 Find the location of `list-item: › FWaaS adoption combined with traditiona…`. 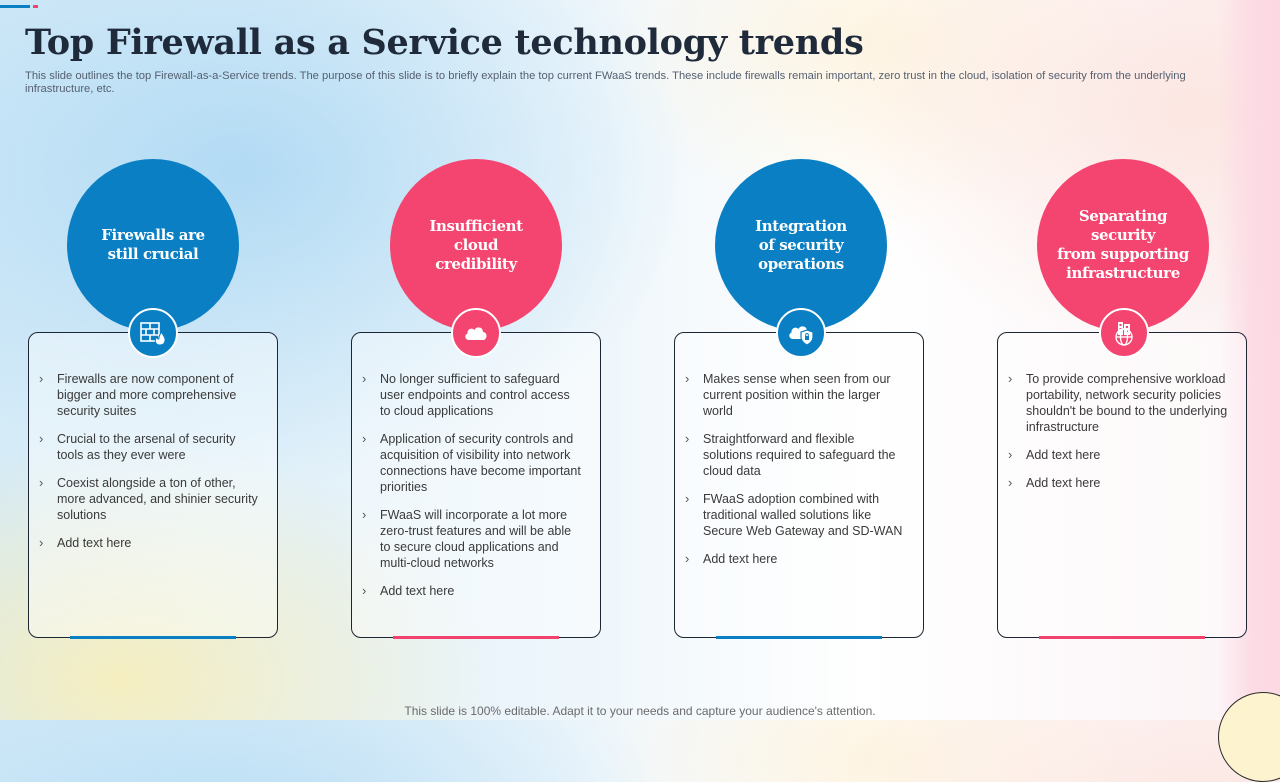

list-item: › FWaaS adoption combined with traditiona… is located at coordinates (794, 515).